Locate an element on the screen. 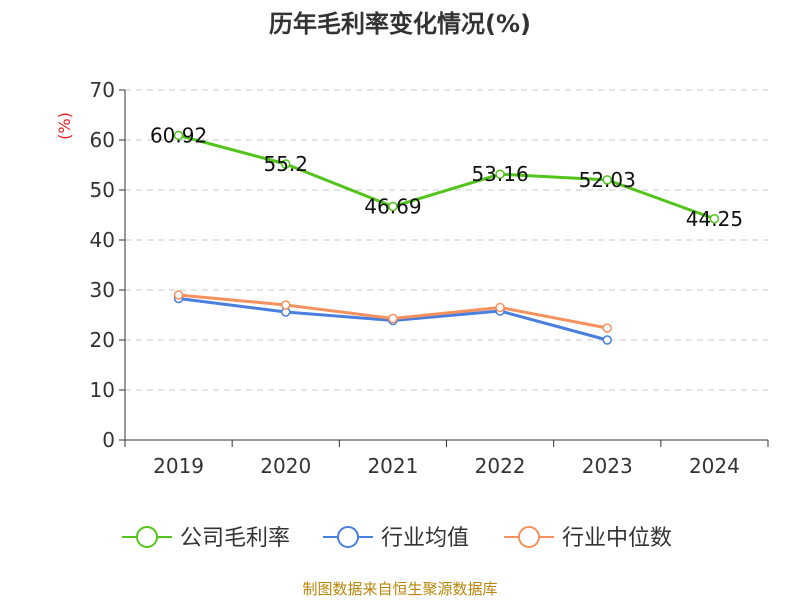  y-tick-label: 70 is located at coordinates (102, 90).